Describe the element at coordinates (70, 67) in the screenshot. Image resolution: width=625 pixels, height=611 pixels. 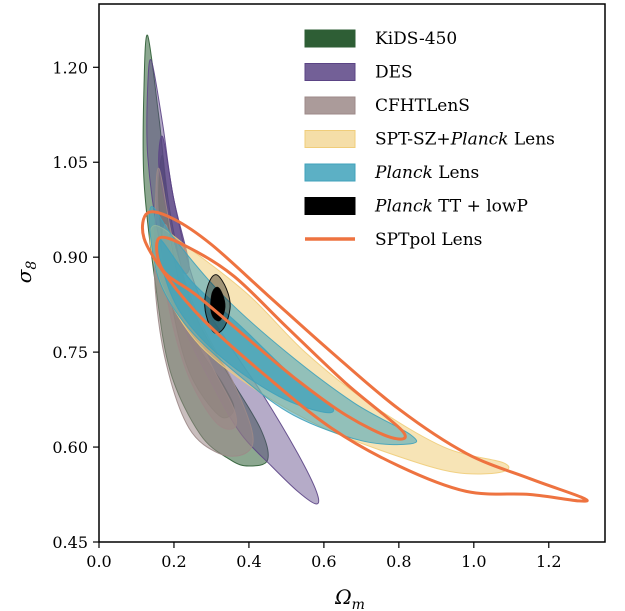
I see `y-tick-label: 1.20` at that location.